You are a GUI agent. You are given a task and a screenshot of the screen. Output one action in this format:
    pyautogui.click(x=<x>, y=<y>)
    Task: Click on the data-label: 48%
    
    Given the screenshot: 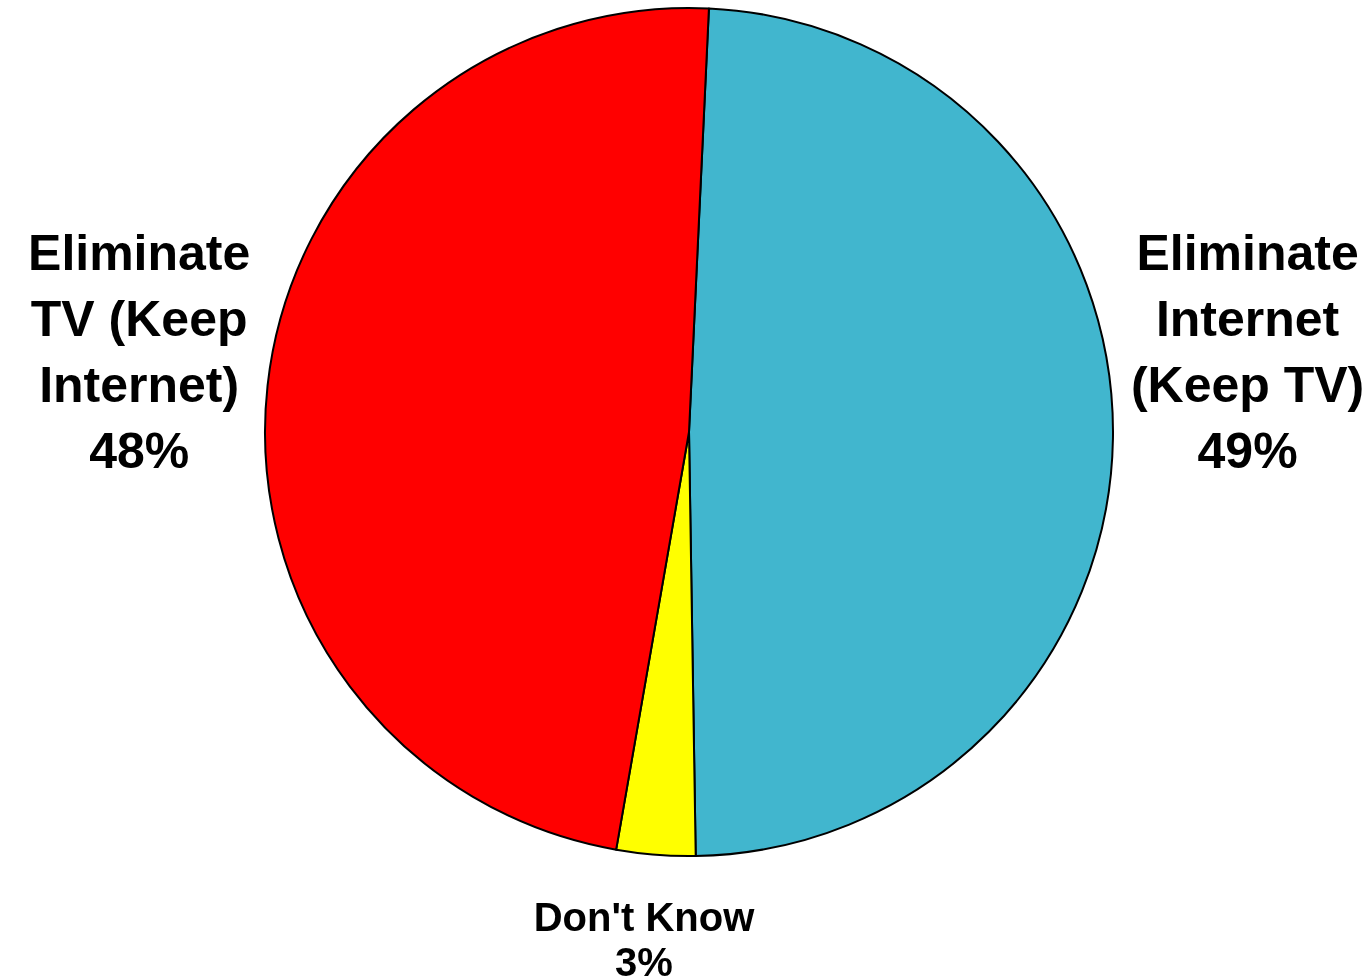 What is the action you would take?
    pyautogui.click(x=139, y=451)
    